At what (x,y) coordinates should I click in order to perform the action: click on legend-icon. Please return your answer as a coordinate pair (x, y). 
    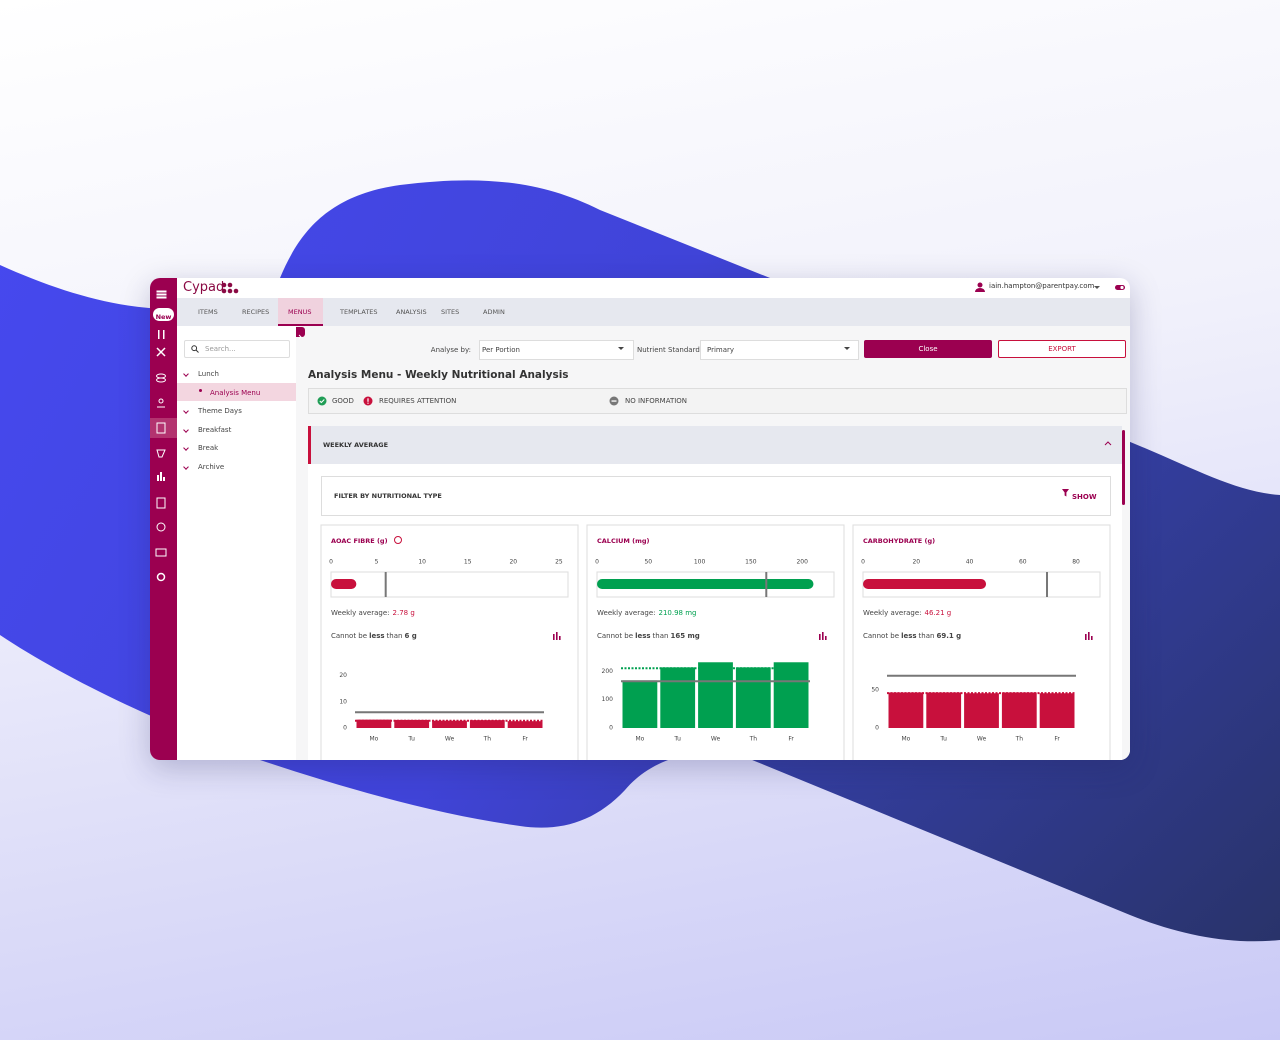
    Looking at the image, I should click on (614, 401).